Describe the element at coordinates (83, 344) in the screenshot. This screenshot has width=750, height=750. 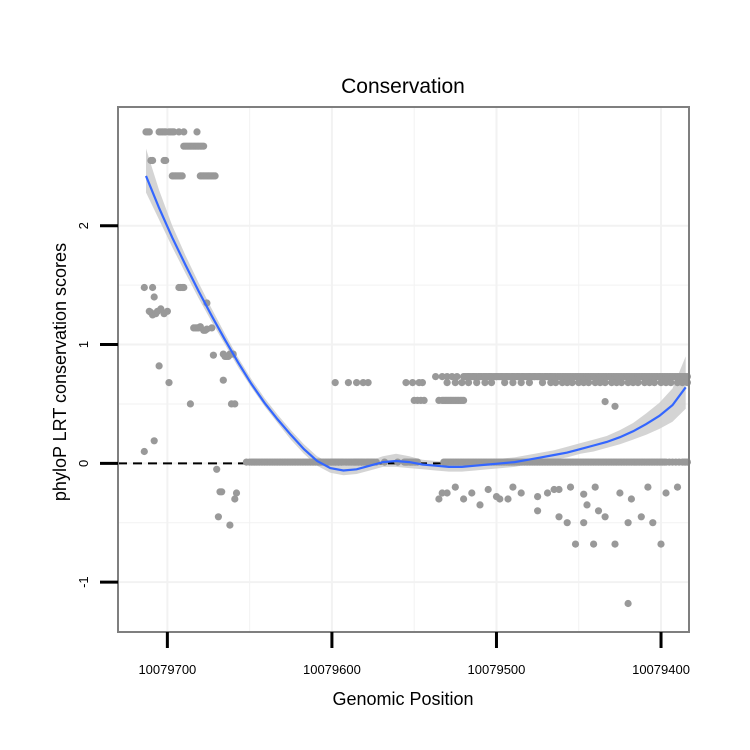
I see `y-tick-label: 1` at that location.